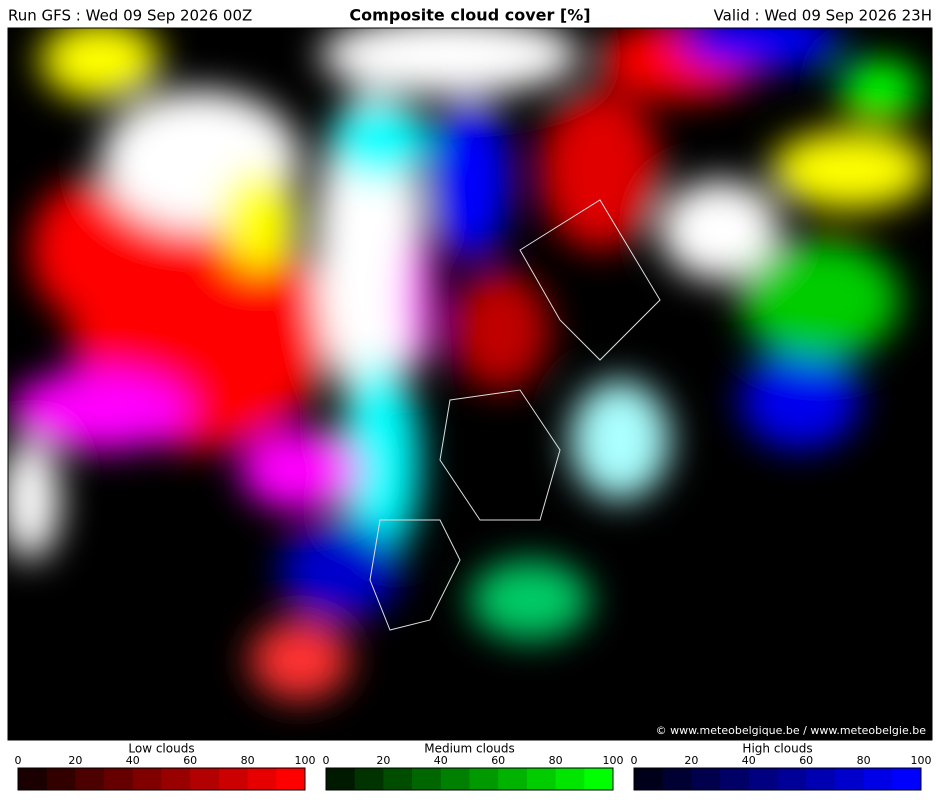  What do you see at coordinates (469, 749) in the screenshot?
I see `legend-label: Medium clouds` at bounding box center [469, 749].